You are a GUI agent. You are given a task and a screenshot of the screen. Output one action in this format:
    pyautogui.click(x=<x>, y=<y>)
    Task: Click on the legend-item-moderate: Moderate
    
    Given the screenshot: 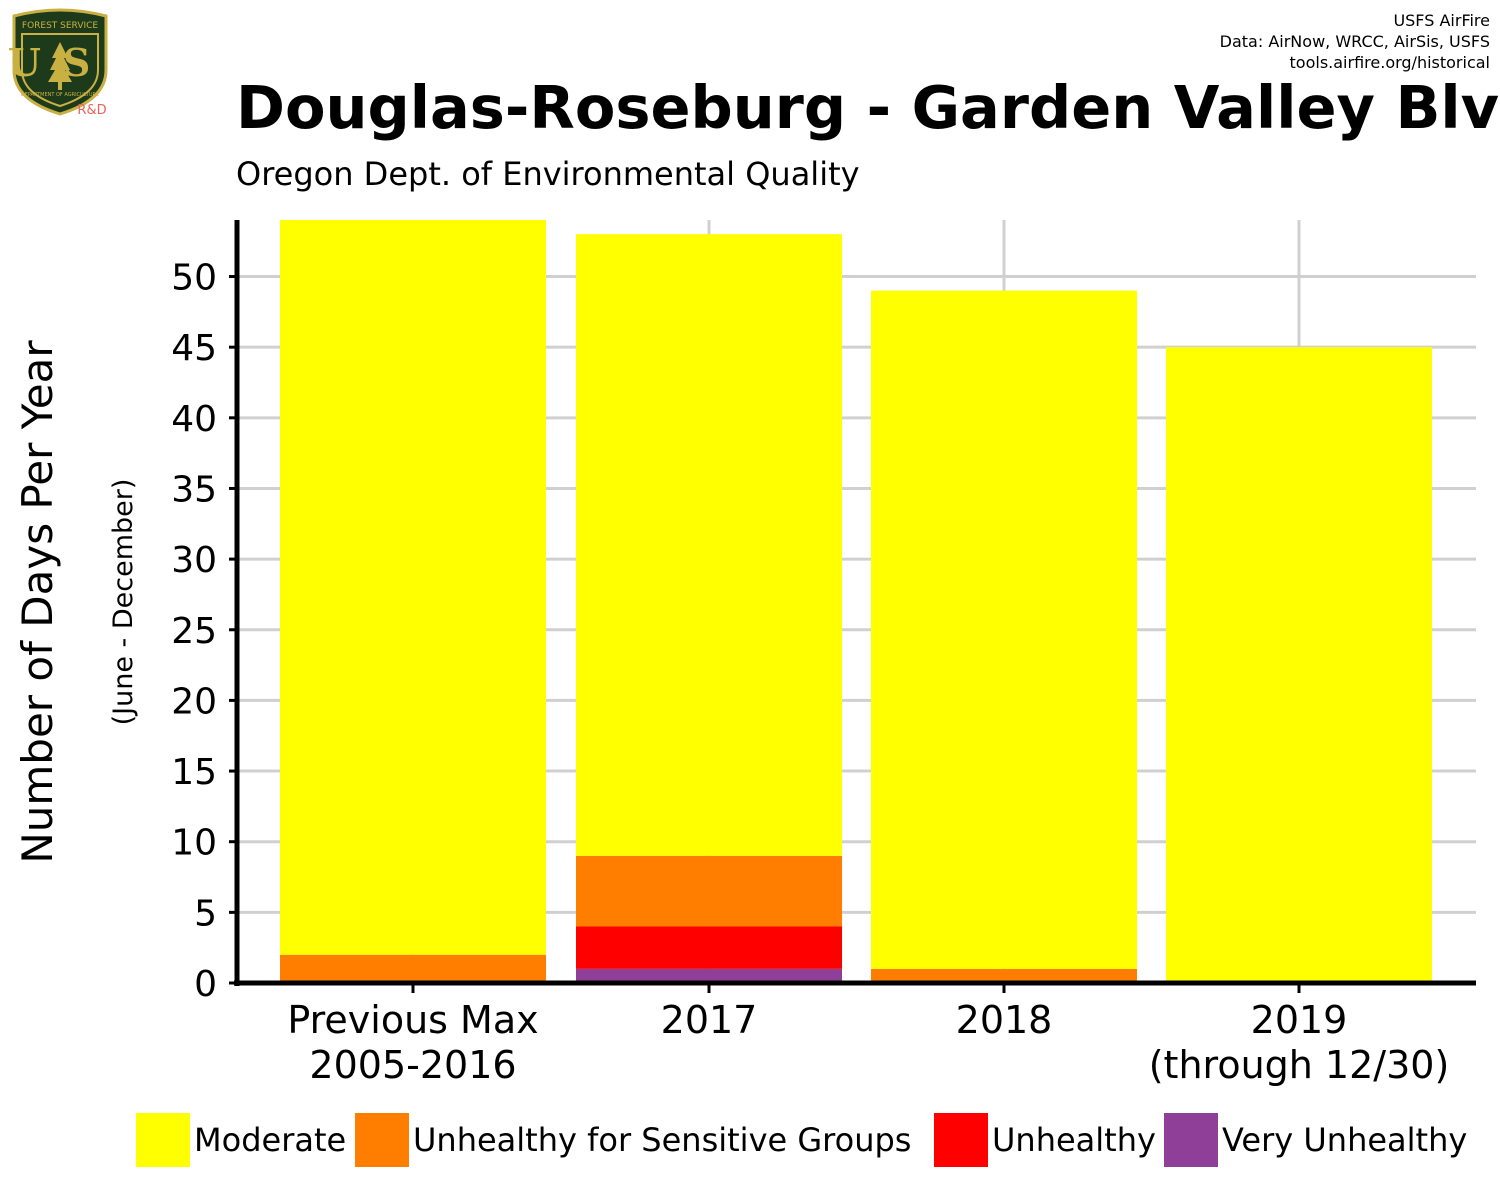 What is the action you would take?
    pyautogui.click(x=241, y=1140)
    